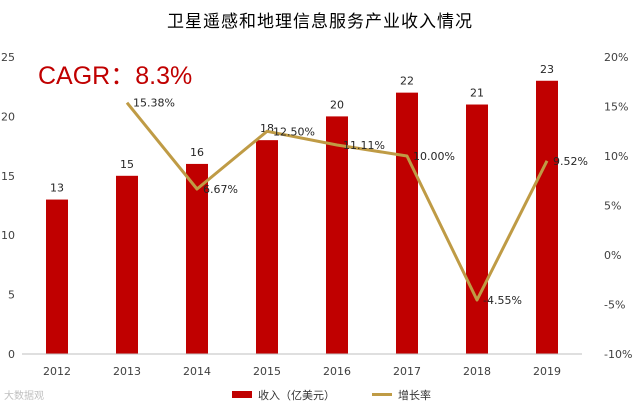 This screenshot has width=640, height=409. Describe the element at coordinates (612, 255) in the screenshot. I see `right-axis-tick-label: 0%` at that location.